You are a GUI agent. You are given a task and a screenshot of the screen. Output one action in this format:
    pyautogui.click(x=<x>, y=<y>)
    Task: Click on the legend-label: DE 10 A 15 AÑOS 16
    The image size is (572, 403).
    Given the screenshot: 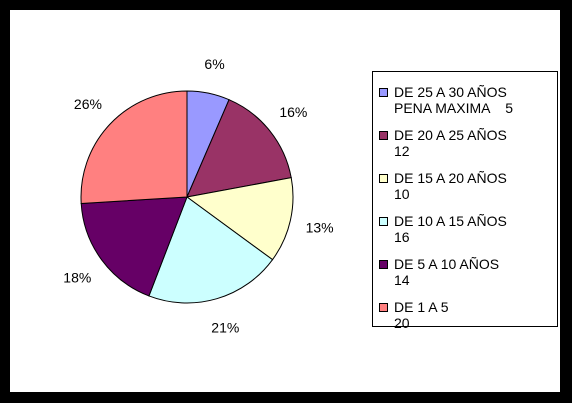 What is the action you would take?
    pyautogui.click(x=450, y=229)
    